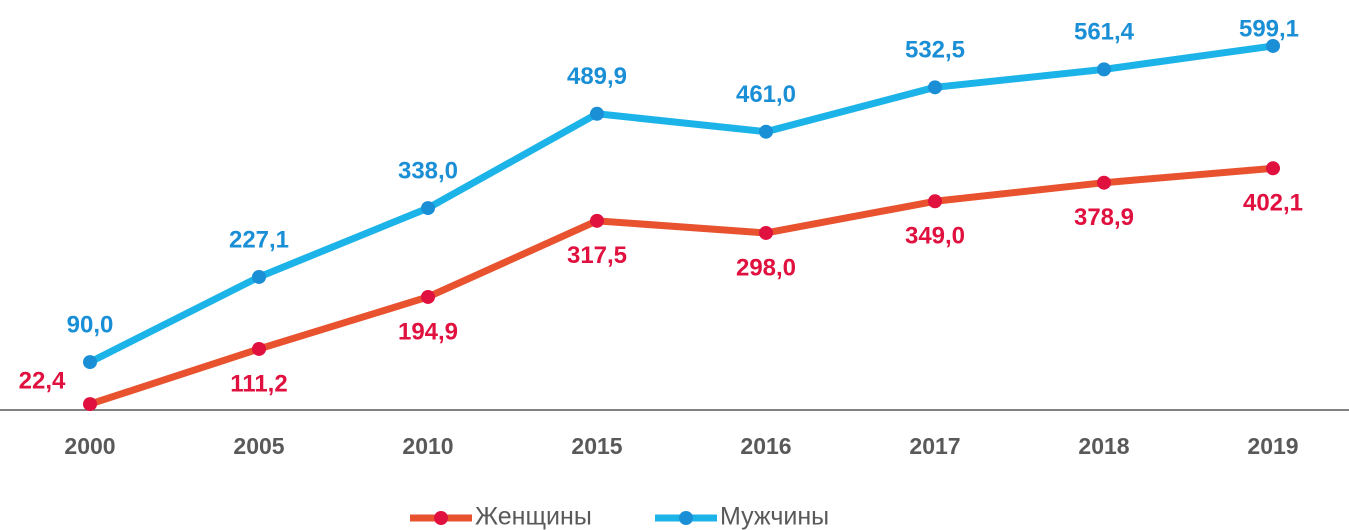 The height and width of the screenshot is (530, 1349). I want to click on x-tick-label: 2010, so click(427, 446).